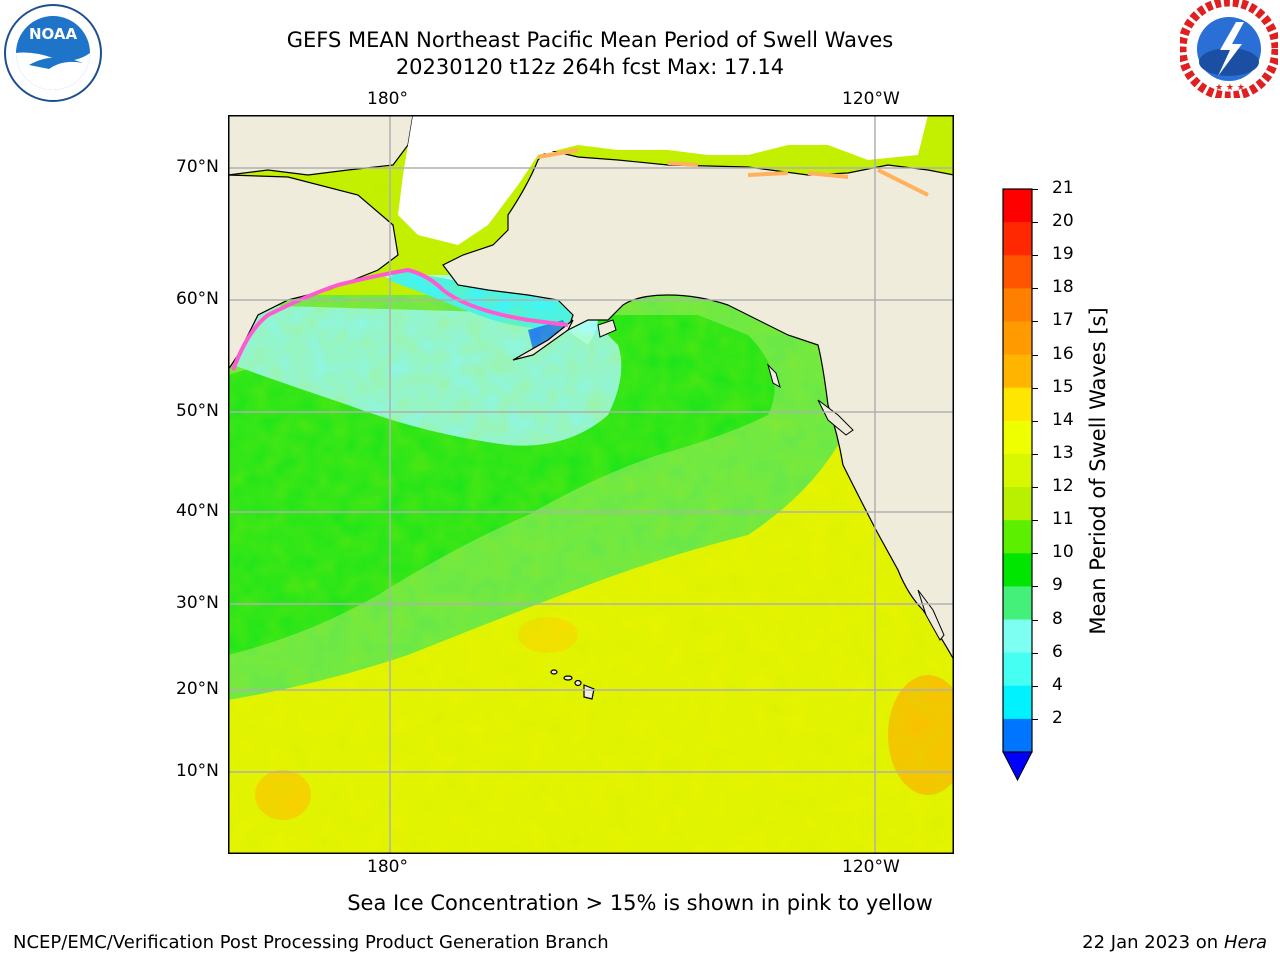  Describe the element at coordinates (1063, 254) in the screenshot. I see `colorbar-tick-label: 19` at that location.